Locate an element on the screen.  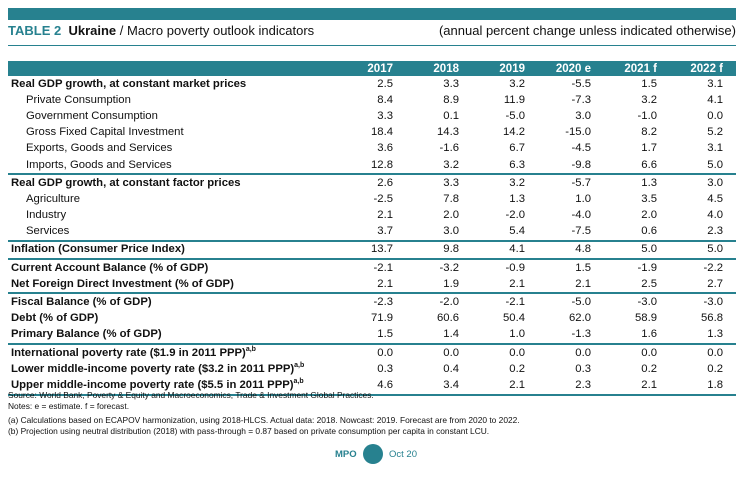
value-cell: 5.2 is located at coordinates (715, 132).